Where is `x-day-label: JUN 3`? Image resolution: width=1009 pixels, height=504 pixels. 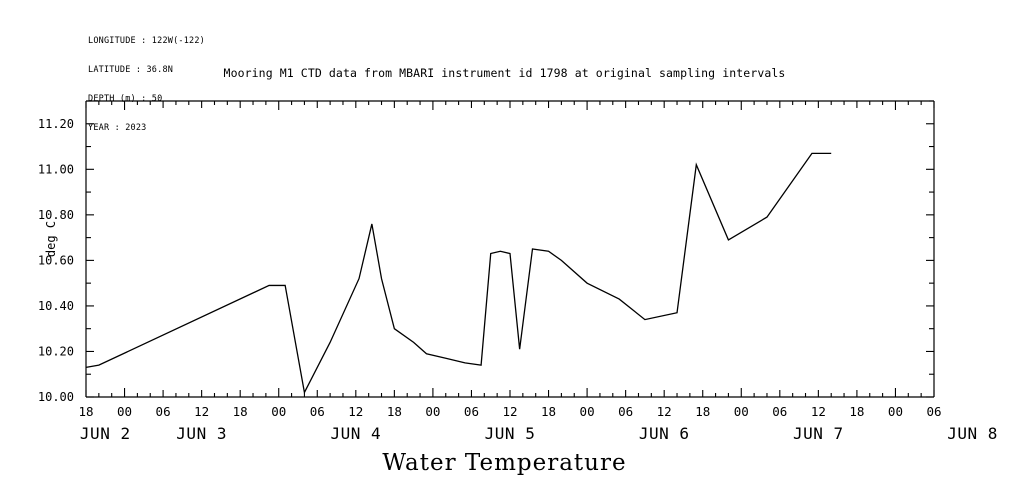
x-day-label: JUN 3 is located at coordinates (201, 433).